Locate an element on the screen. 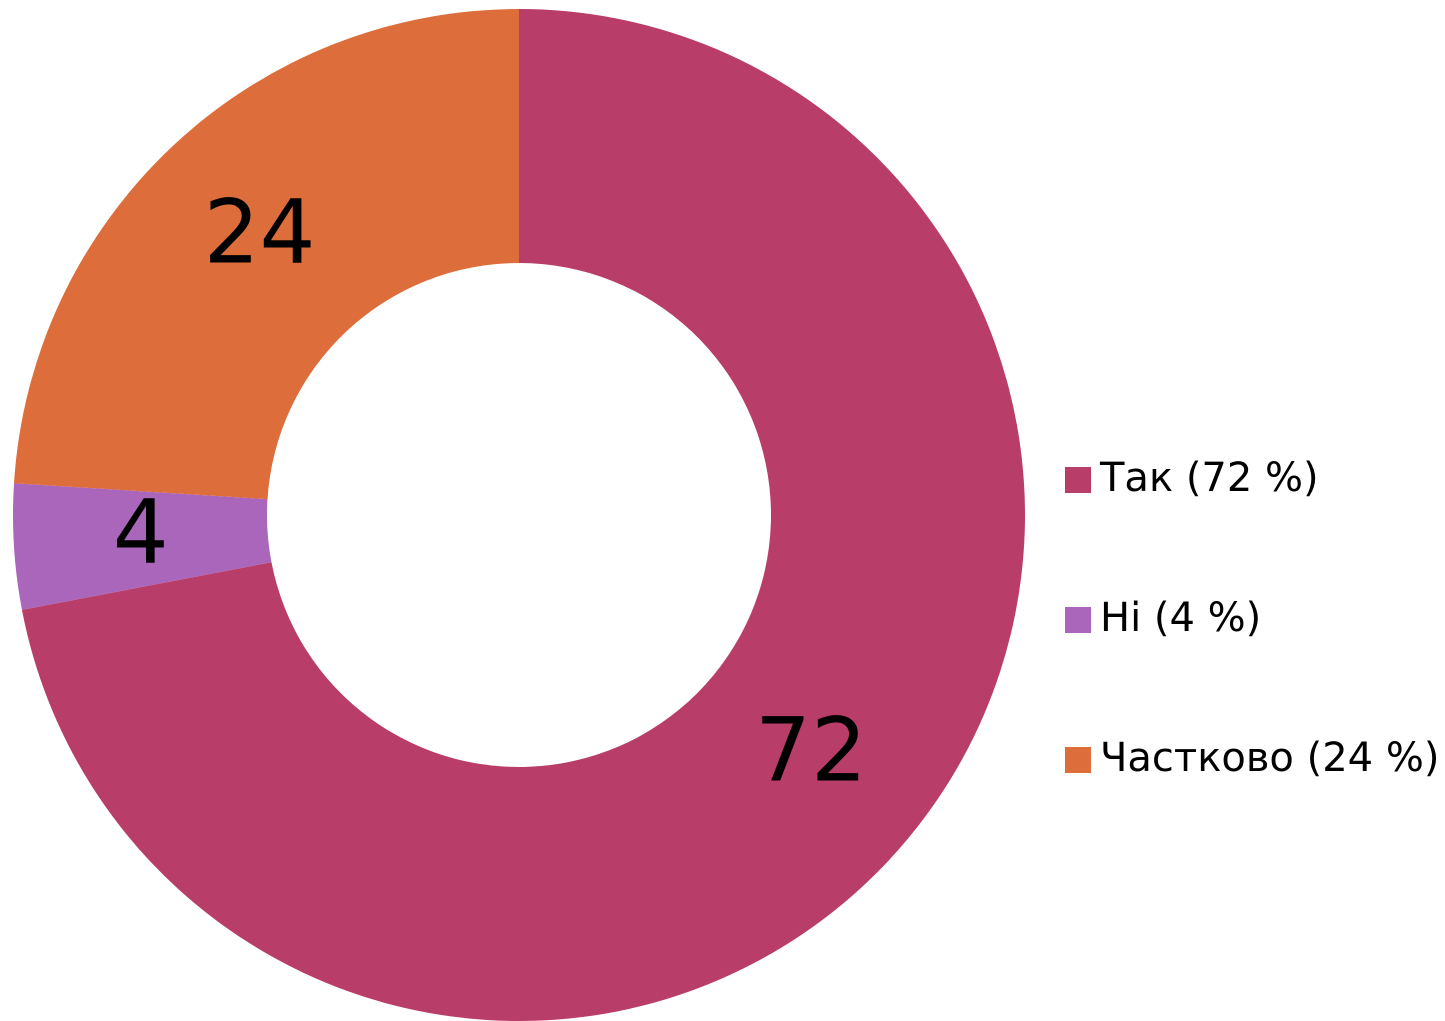  legend-label: Частково (24 %) is located at coordinates (1269, 758).